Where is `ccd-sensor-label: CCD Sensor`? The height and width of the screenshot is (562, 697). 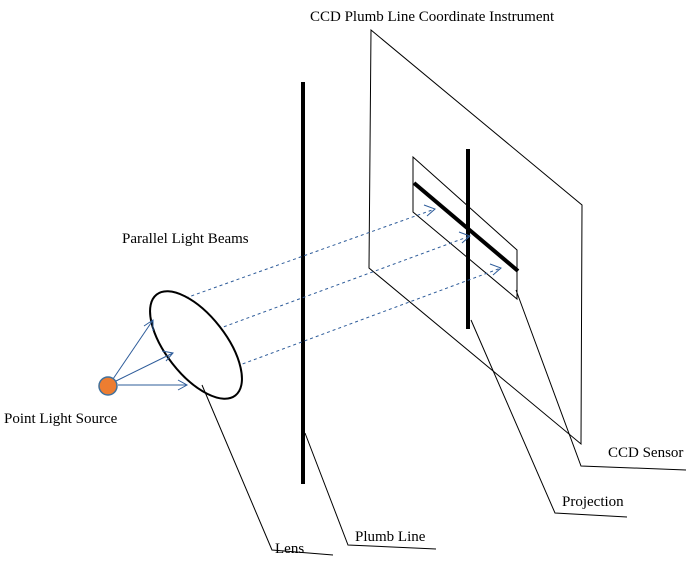
ccd-sensor-label: CCD Sensor is located at coordinates (645, 453).